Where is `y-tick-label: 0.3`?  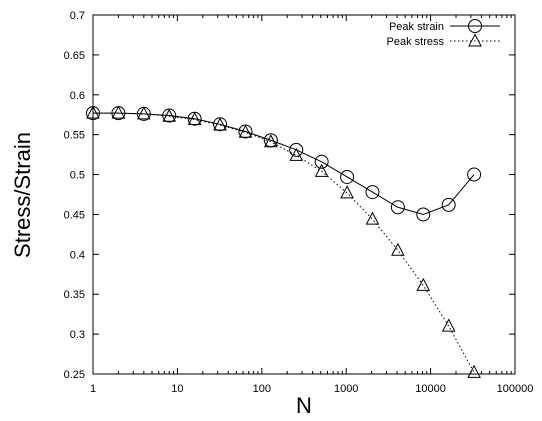
y-tick-label: 0.3 is located at coordinates (77, 335).